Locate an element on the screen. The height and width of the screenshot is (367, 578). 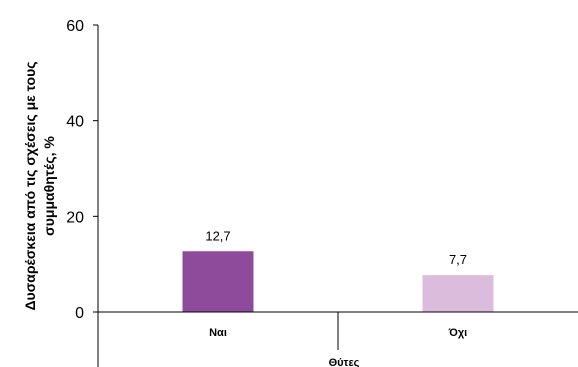
x-category-label: Όχι is located at coordinates (457, 333).